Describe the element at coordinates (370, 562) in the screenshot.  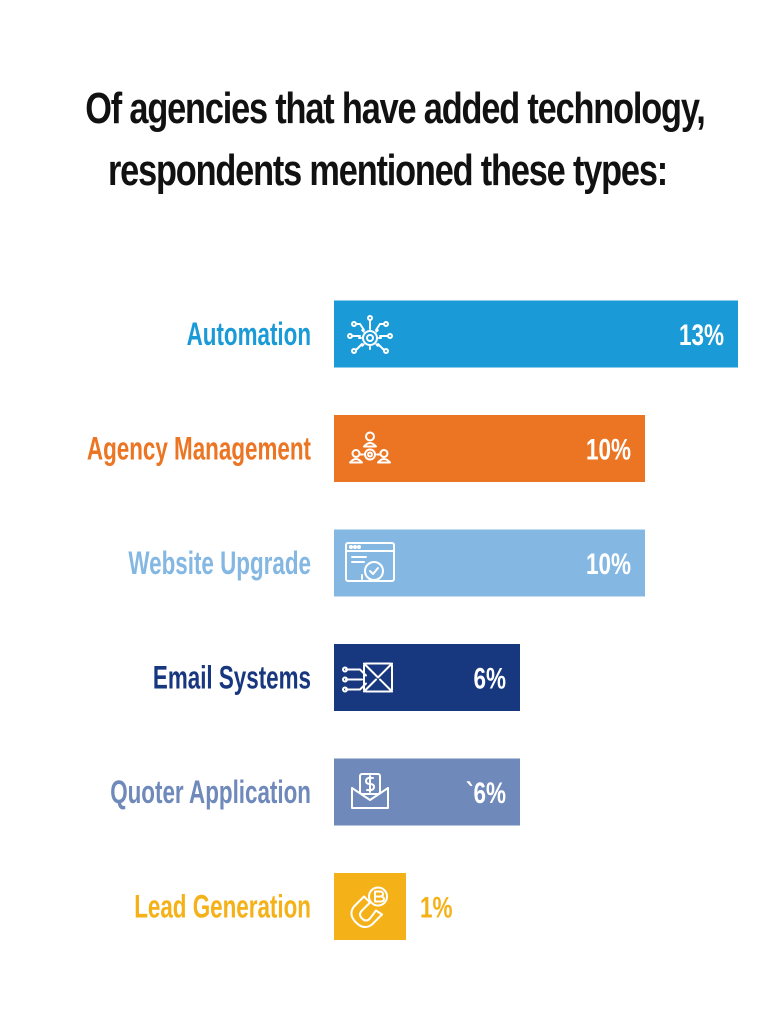
I see `website-refresh-icon` at that location.